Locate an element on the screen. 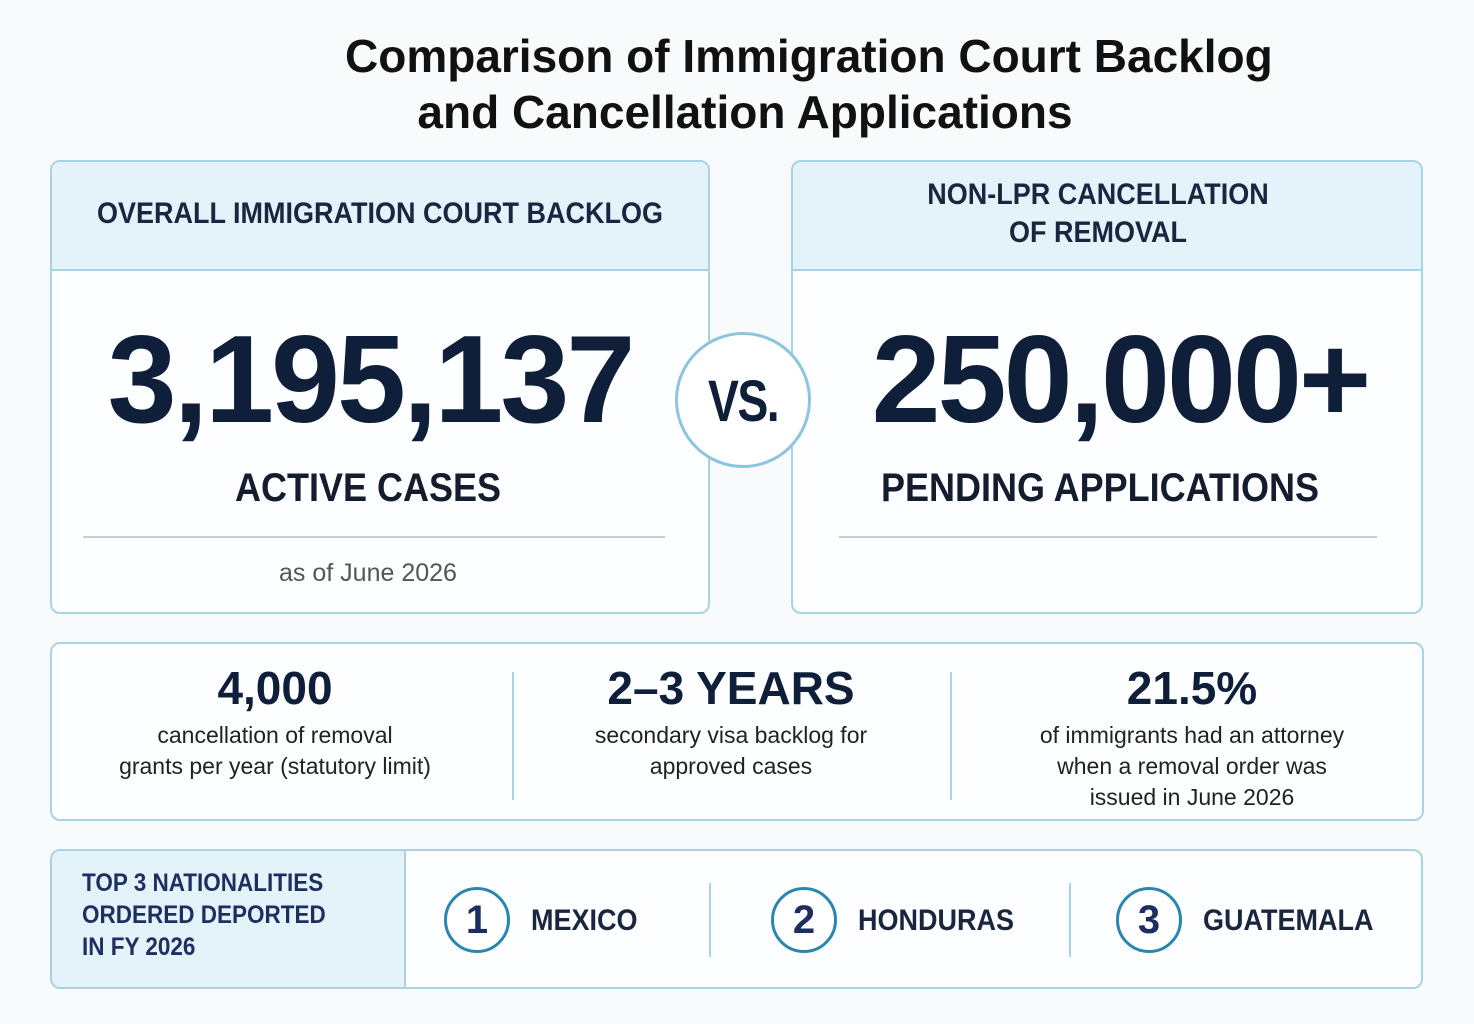 The width and height of the screenshot is (1474, 1024). stat-text: approved cases is located at coordinates (731, 766).